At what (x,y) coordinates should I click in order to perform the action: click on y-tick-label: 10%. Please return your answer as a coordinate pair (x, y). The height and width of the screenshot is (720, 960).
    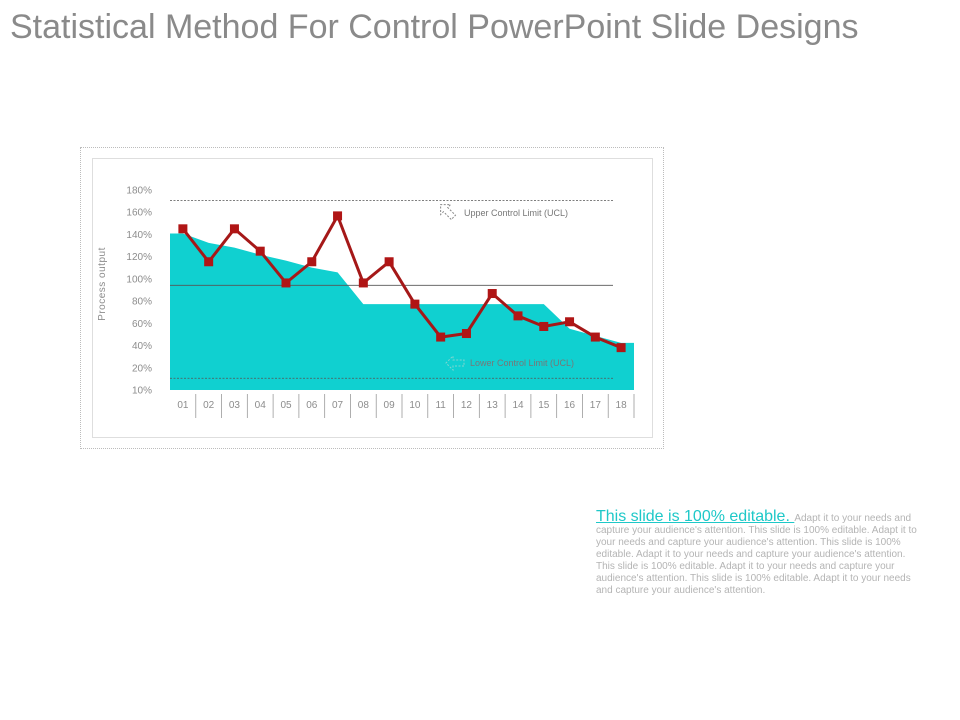
    Looking at the image, I should click on (142, 391).